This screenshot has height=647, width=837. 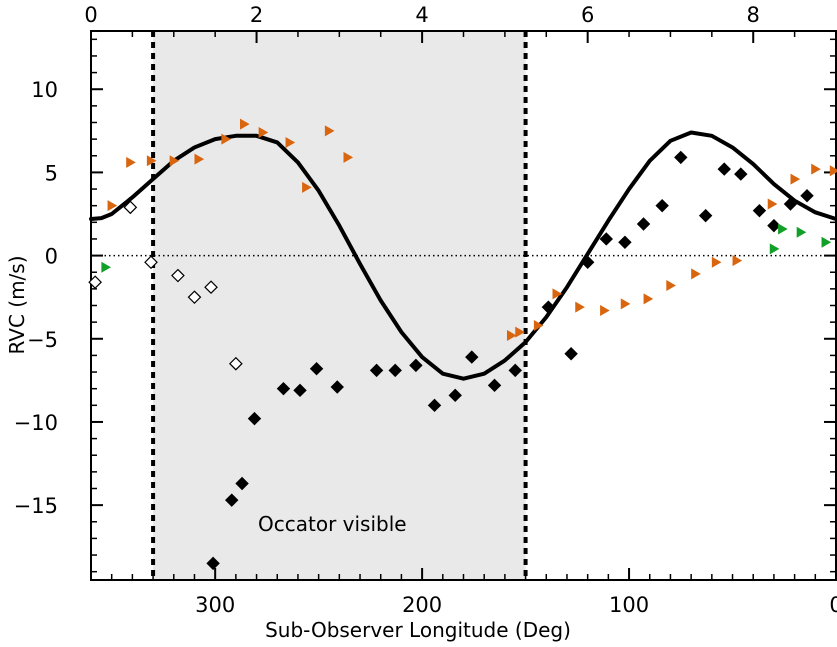 I want to click on y-tick-label: 10, so click(x=44, y=90).